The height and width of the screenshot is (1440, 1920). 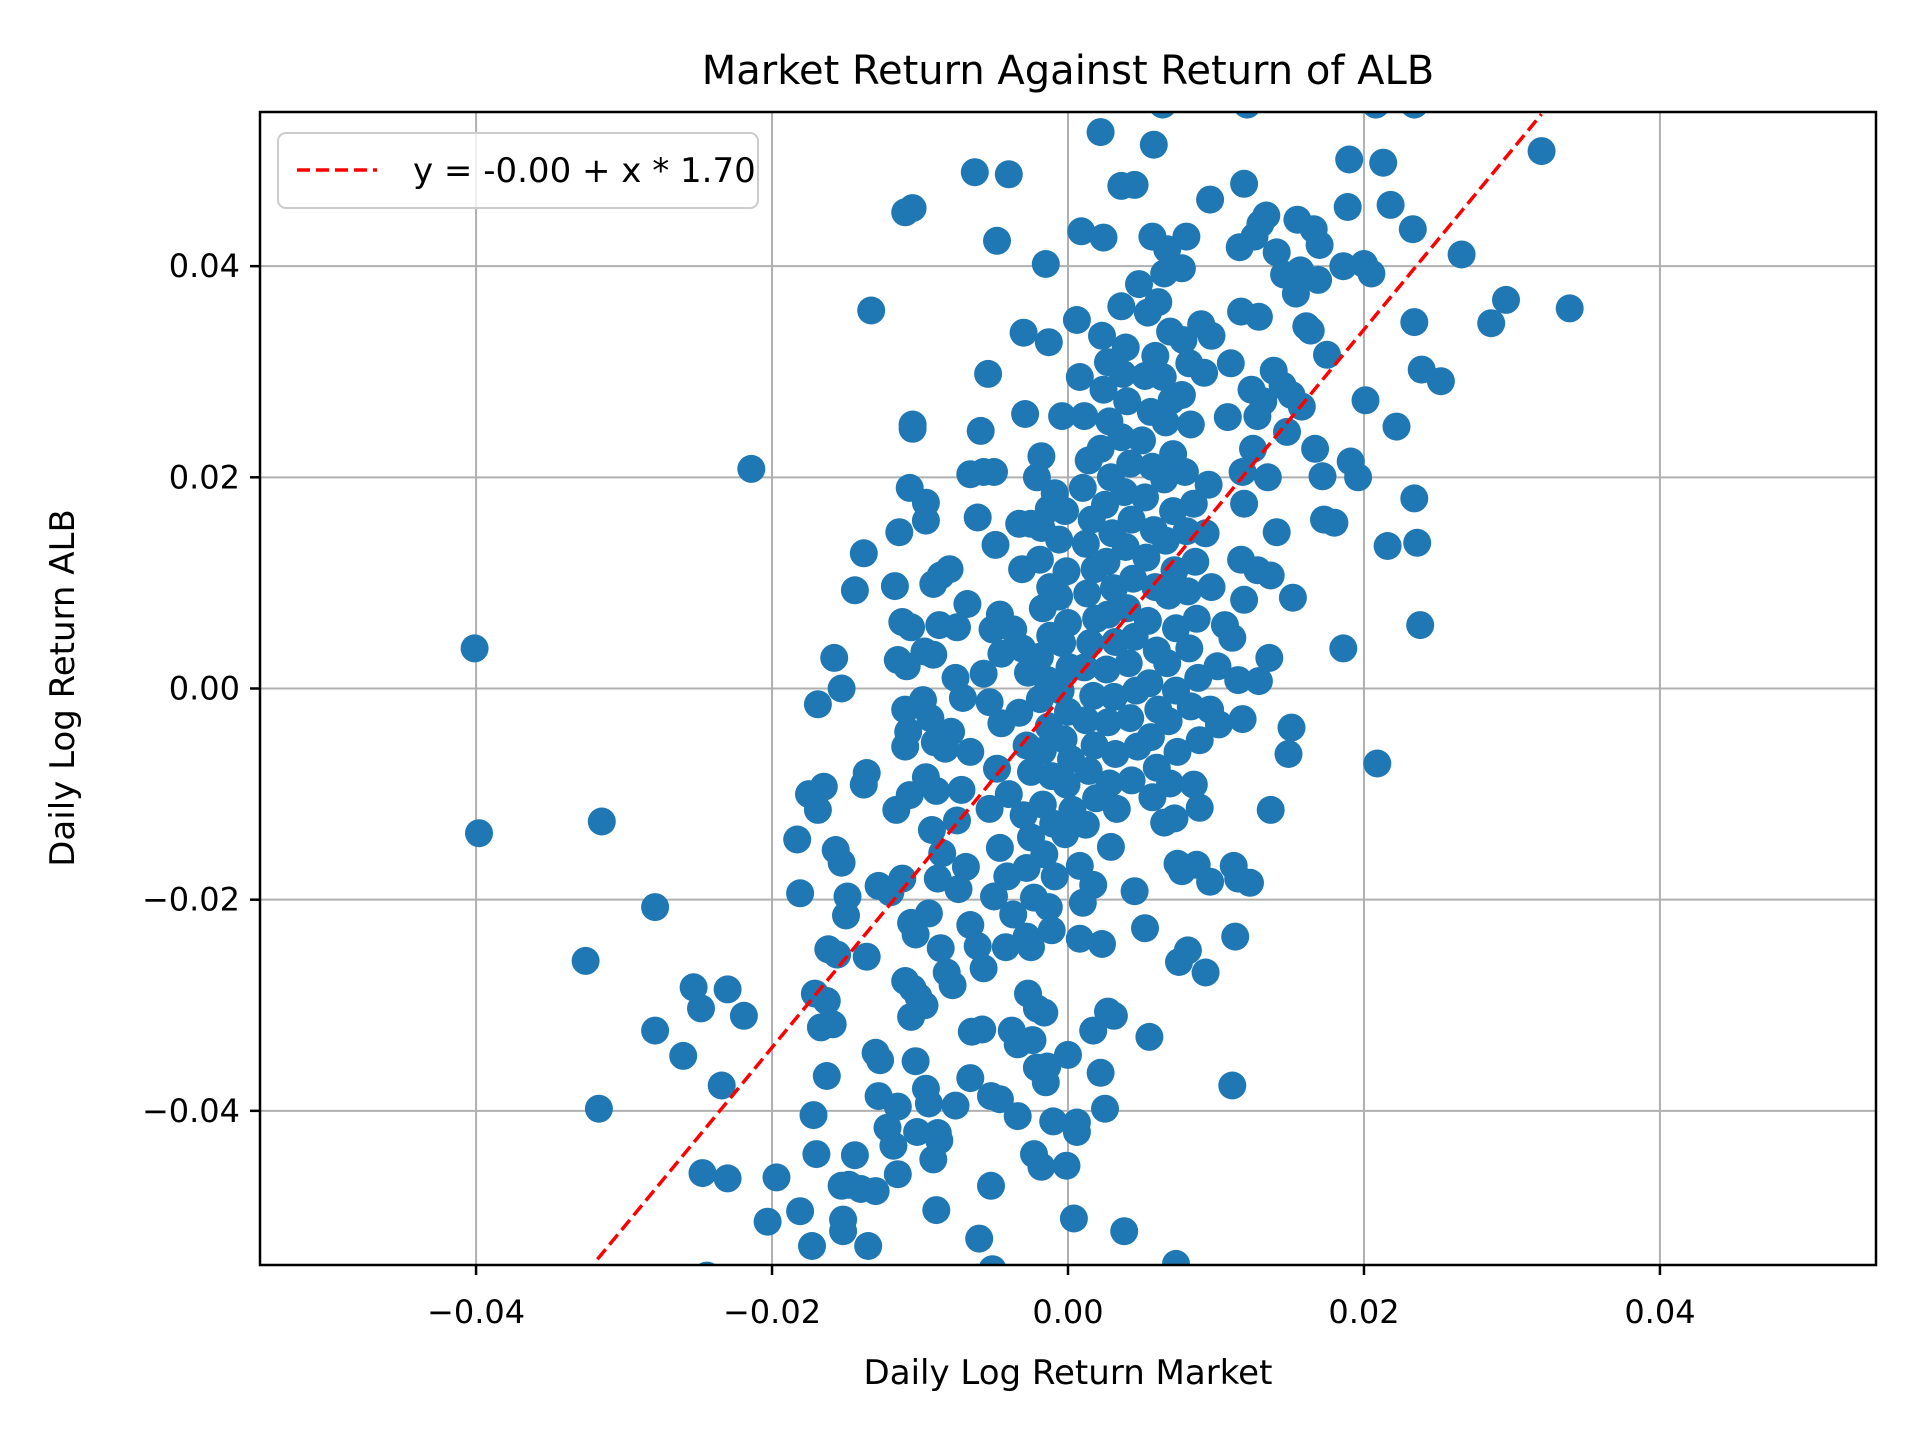 What do you see at coordinates (63, 688) in the screenshot?
I see `y-axis-label: Daily Log Return ALB` at bounding box center [63, 688].